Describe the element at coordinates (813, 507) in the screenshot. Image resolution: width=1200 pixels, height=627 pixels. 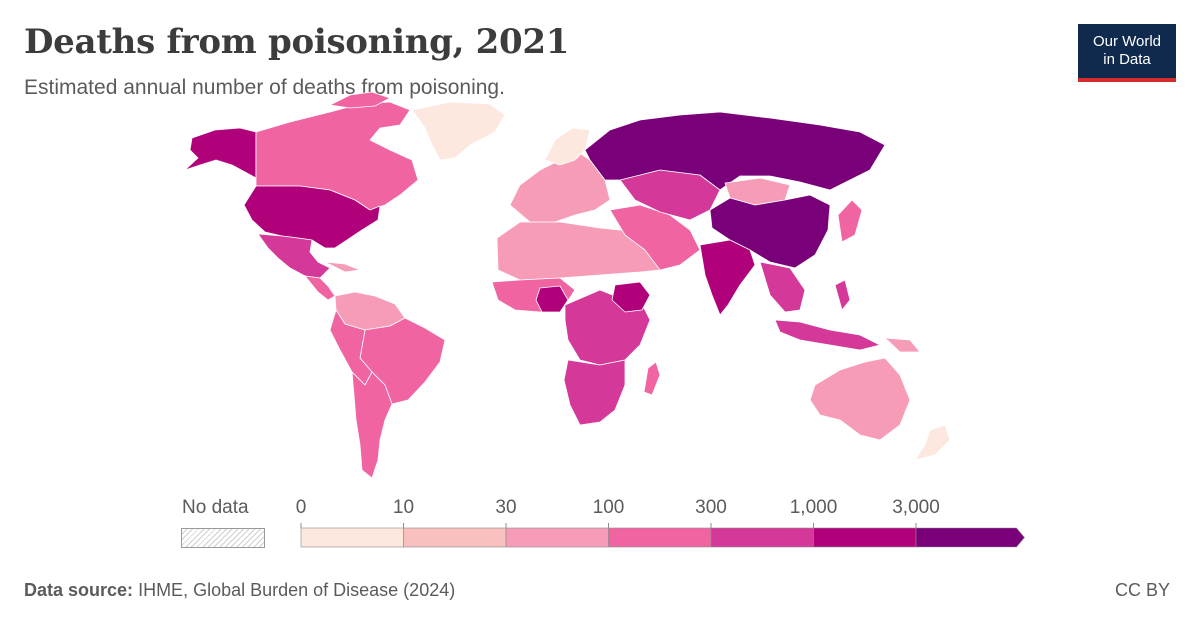
I see `legend-tick: 1,000` at that location.